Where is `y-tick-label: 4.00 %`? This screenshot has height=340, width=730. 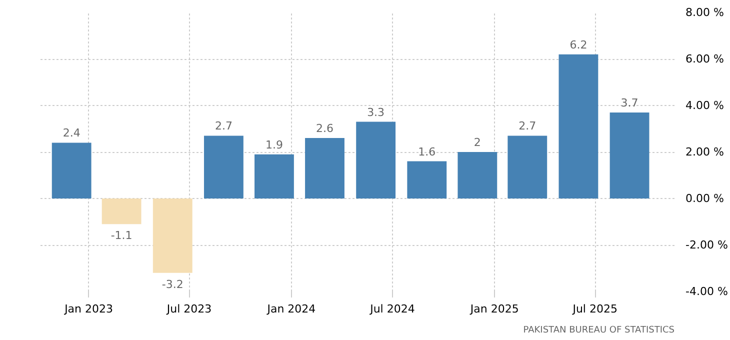 y-tick-label: 4.00 % is located at coordinates (705, 105).